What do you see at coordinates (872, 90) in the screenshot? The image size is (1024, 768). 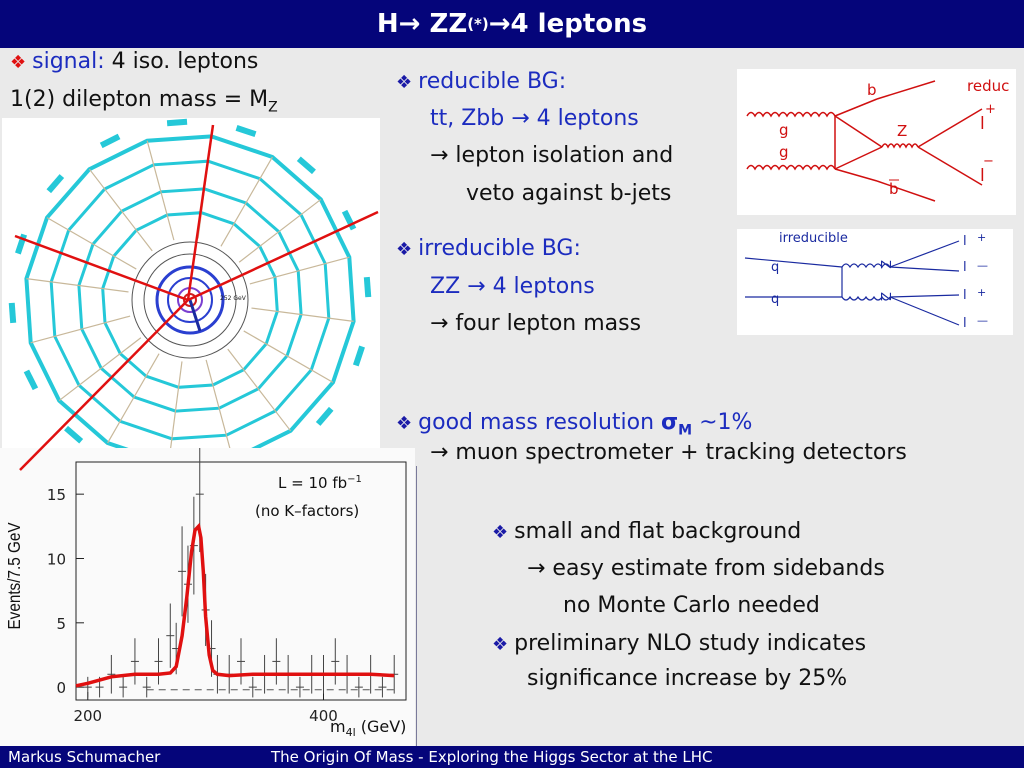 I see `b-quark-label: b` at bounding box center [872, 90].